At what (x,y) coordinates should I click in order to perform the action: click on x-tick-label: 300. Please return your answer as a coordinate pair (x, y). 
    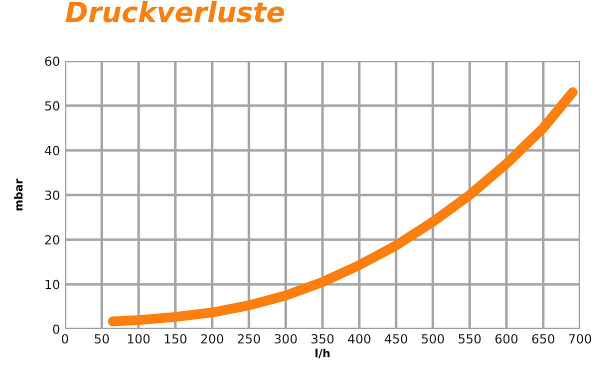
    Looking at the image, I should click on (285, 339).